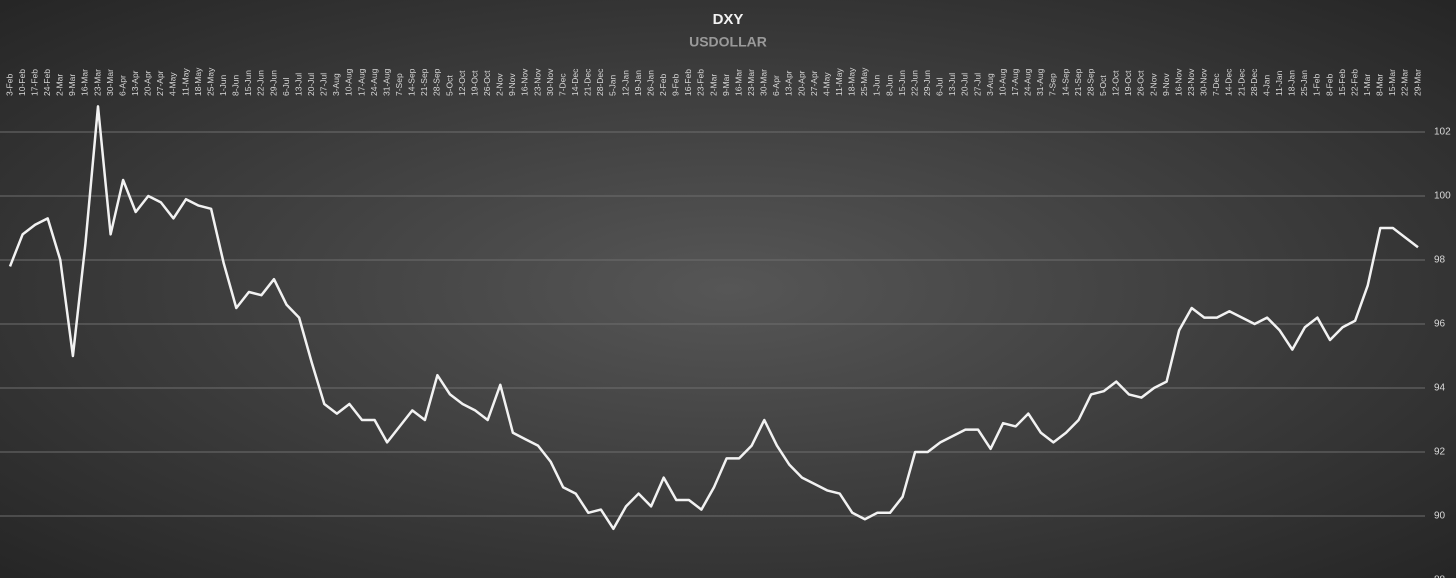 Image resolution: width=1456 pixels, height=578 pixels. I want to click on x-tick-label: 19-Oct, so click(1128, 83).